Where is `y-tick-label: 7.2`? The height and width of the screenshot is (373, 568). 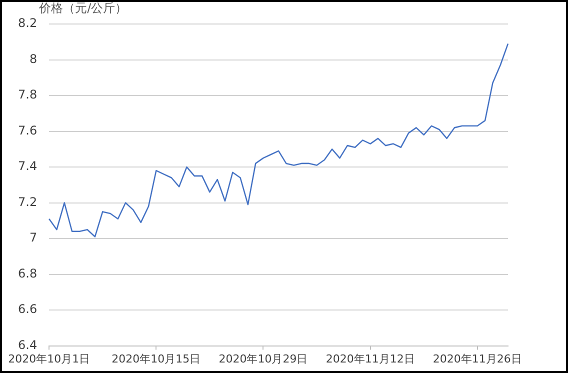
y-tick-label: 7.2 is located at coordinates (28, 201).